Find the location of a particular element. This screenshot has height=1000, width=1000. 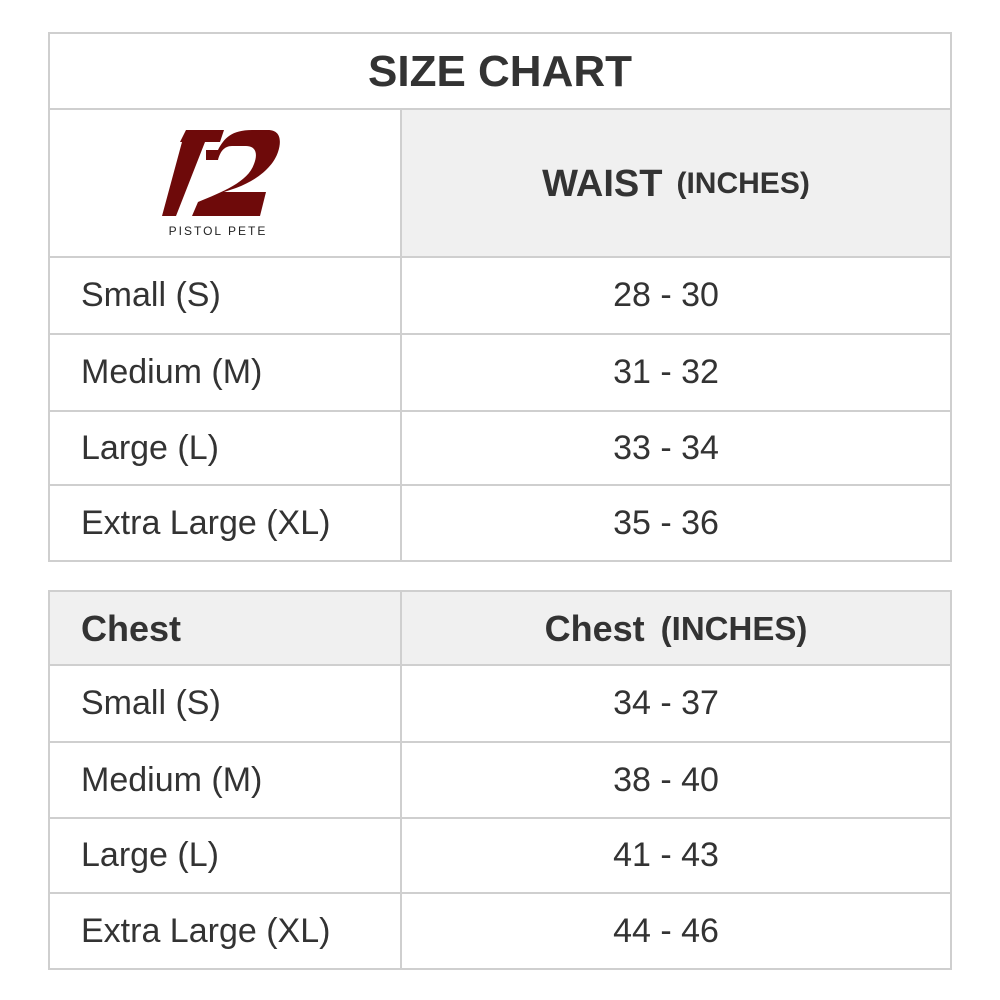

chest-header-row: Chest Chest (INCHES) is located at coordinates (500, 629).